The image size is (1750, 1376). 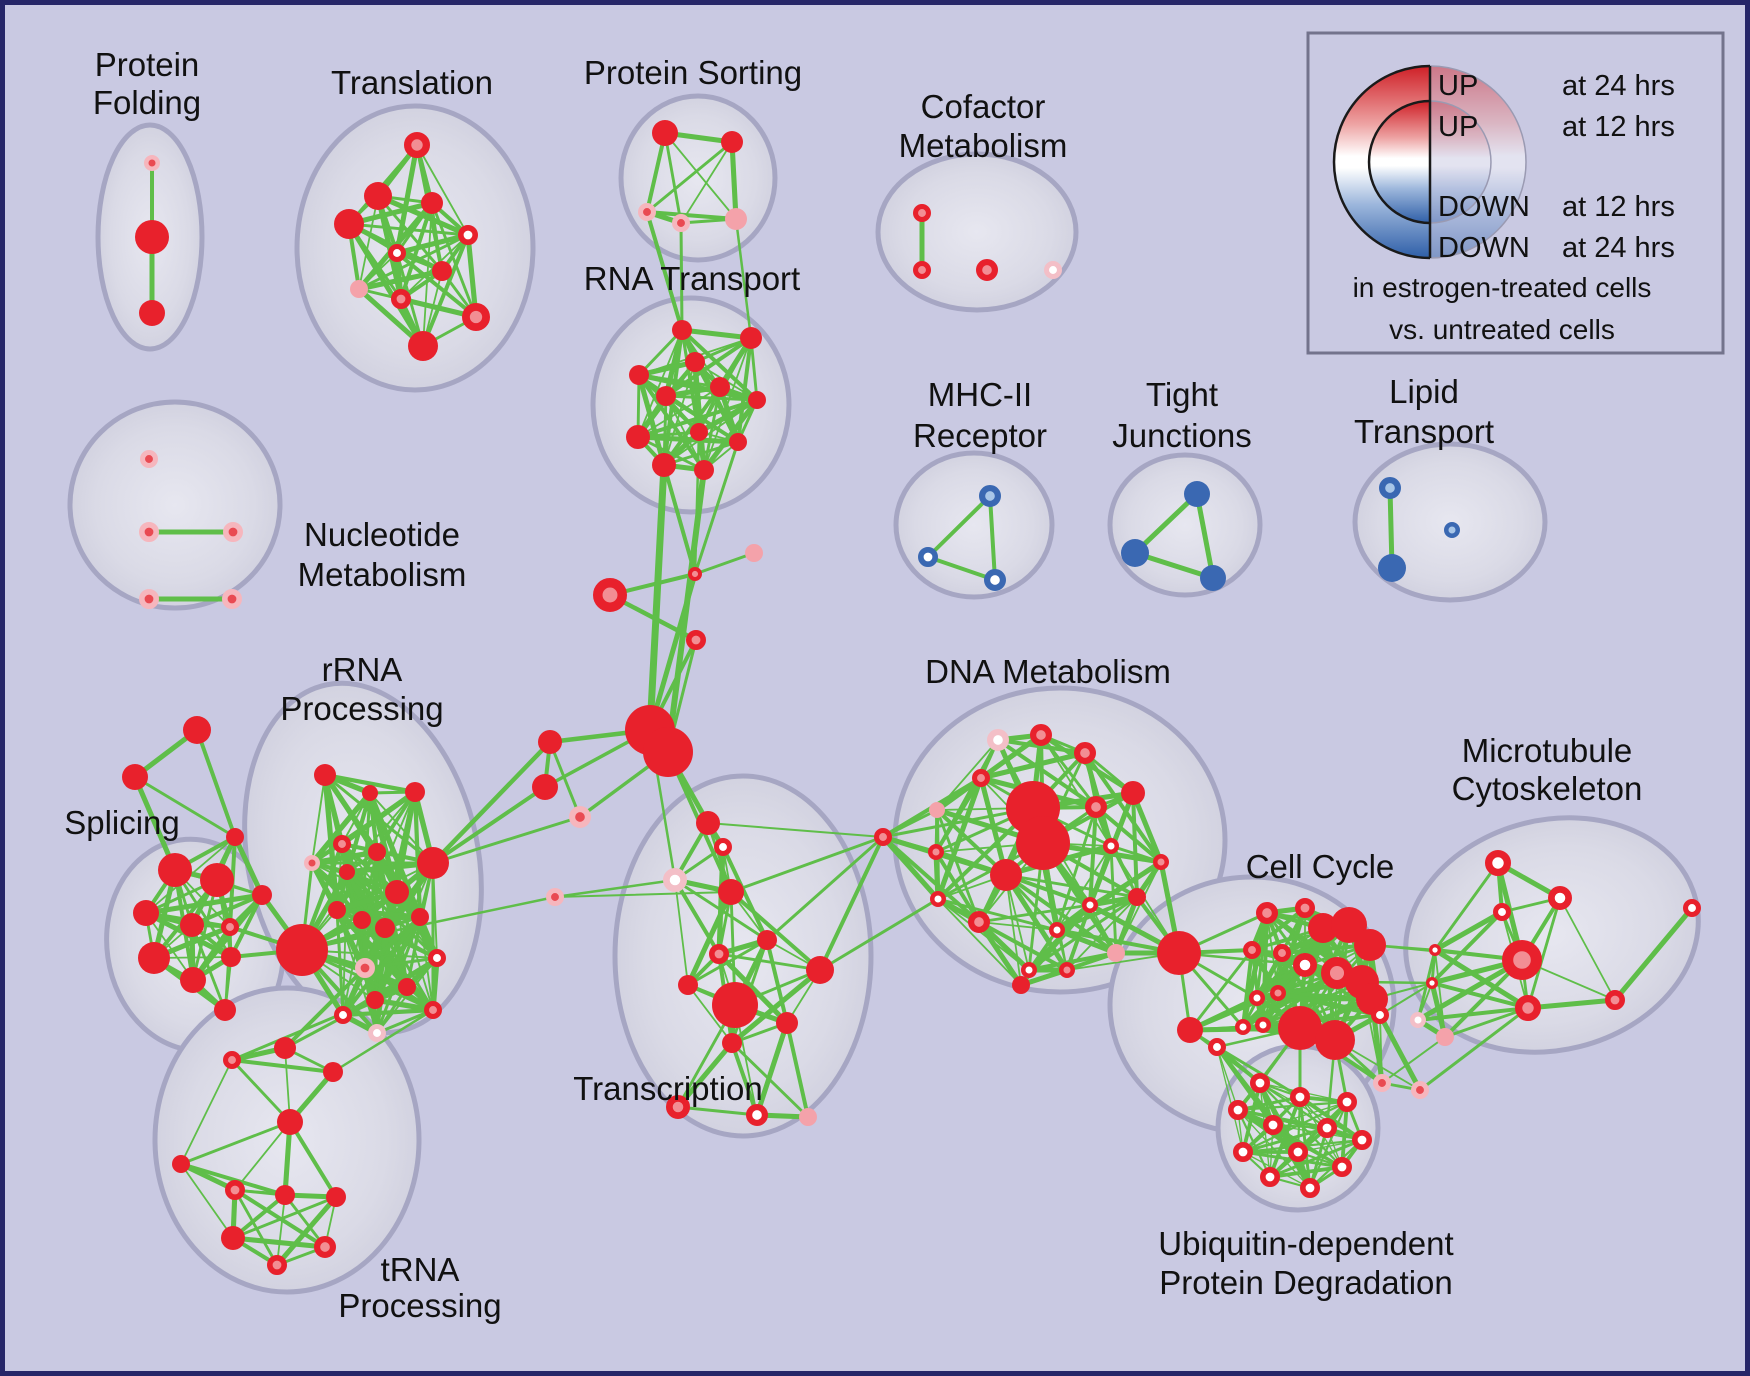 What do you see at coordinates (983, 145) in the screenshot?
I see `cluster-label-cofactor-metabolism: Metabolism` at bounding box center [983, 145].